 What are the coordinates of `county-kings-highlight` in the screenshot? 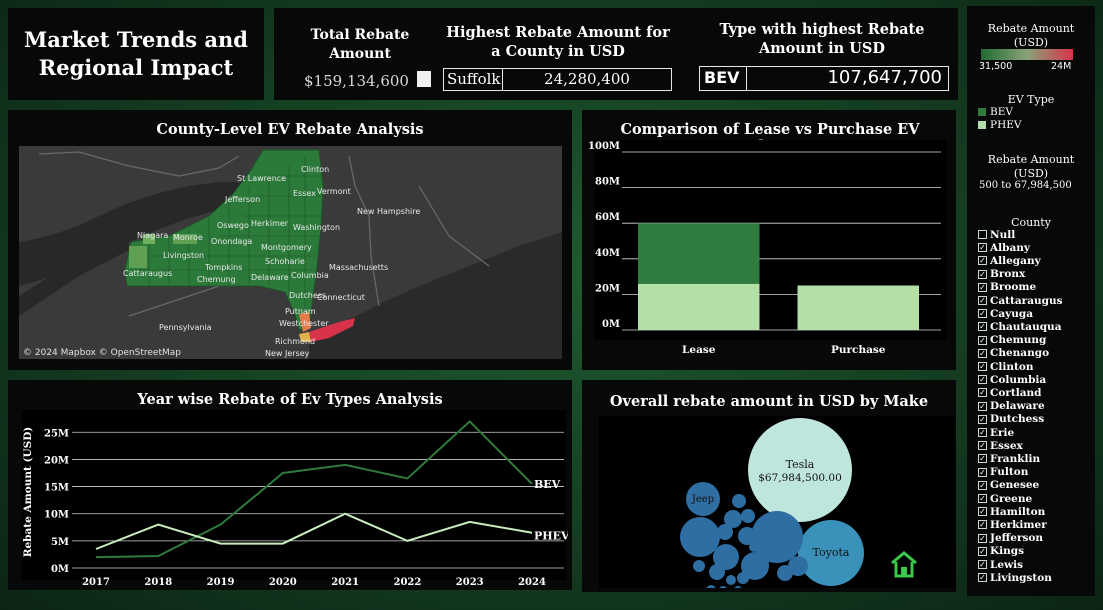 It's located at (305, 337).